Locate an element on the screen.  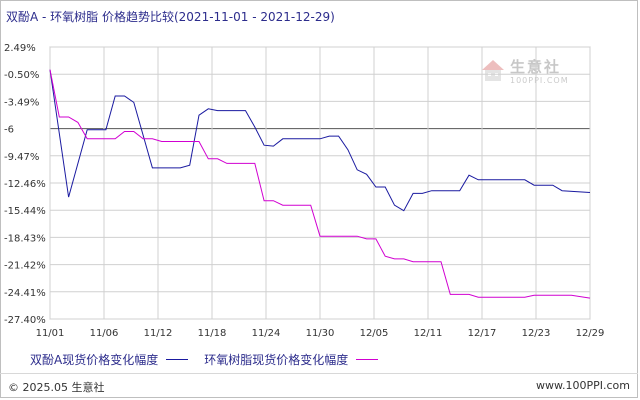
watermark-logo: 生意社 100PPI.COM is located at coordinates (530, 73).